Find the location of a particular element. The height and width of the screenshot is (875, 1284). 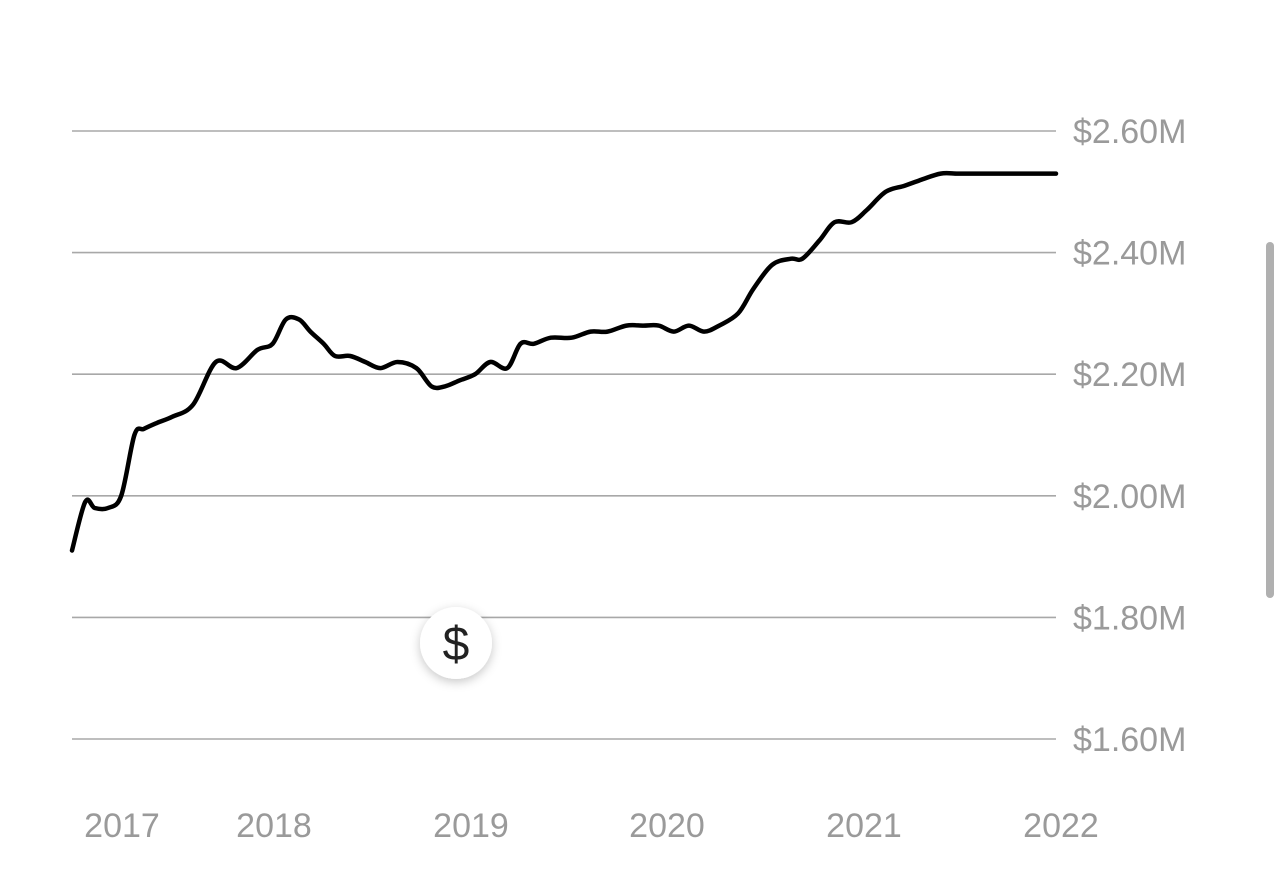

dollar-sign-icon: $ is located at coordinates (456, 644).